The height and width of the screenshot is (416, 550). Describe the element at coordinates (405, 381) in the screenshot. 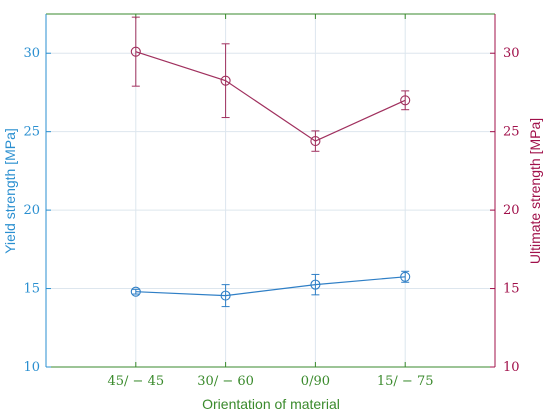

I see `x-tick-label: 15/ − 75` at that location.